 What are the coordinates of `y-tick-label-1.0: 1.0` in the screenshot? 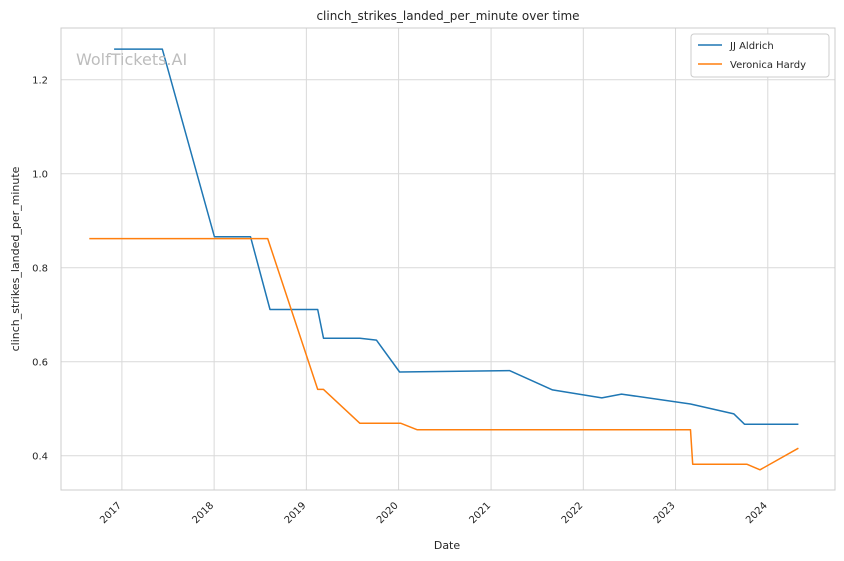 It's located at (40, 175).